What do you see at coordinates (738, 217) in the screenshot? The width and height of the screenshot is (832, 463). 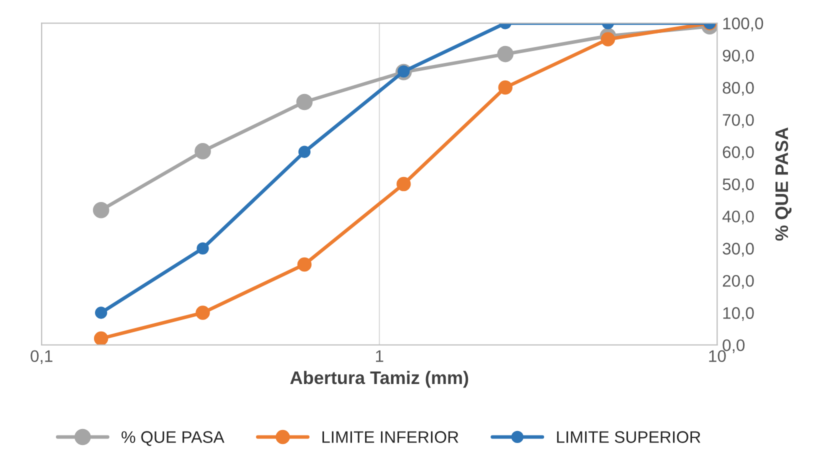 I see `y-tick-label: 40,0` at bounding box center [738, 217].